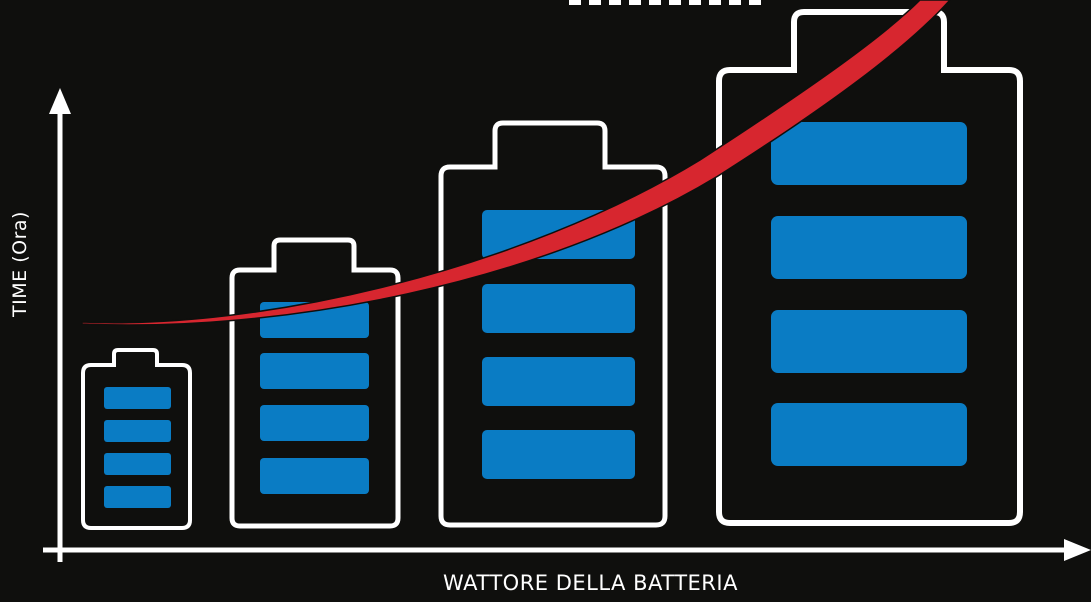 This screenshot has width=1091, height=602. I want to click on battery-small, so click(136, 439).